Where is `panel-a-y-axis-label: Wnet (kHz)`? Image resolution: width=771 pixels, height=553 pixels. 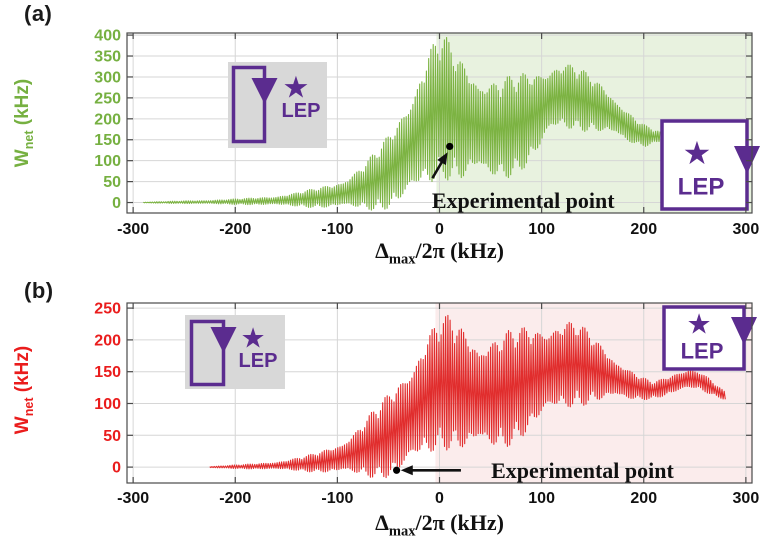
panel-a-y-axis-label: Wnet (kHz) is located at coordinates (23, 123).